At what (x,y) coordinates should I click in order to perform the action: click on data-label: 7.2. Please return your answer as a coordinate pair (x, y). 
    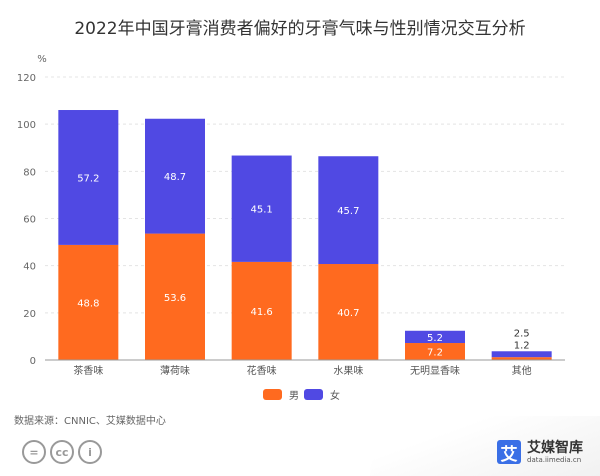
    Looking at the image, I should click on (435, 353).